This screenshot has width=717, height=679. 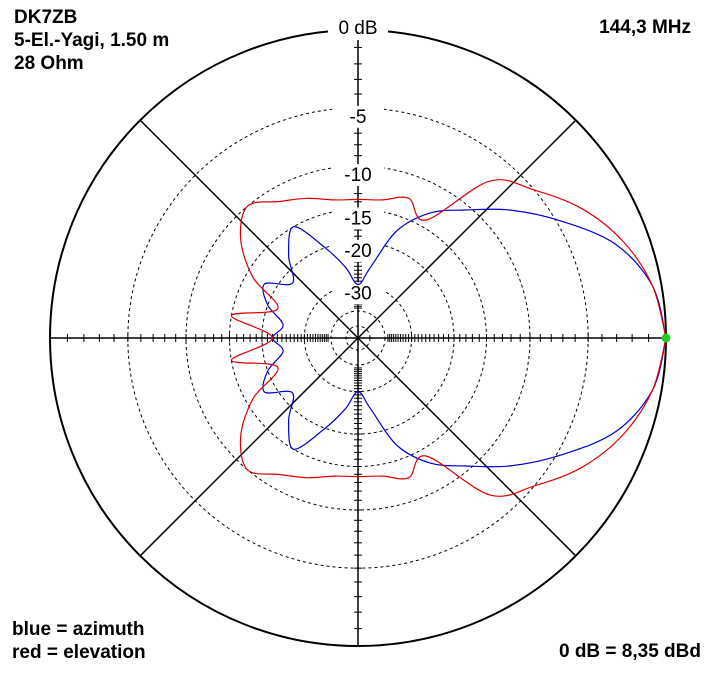 What do you see at coordinates (79, 641) in the screenshot?
I see `legend: blue = azimuth red = elevation` at bounding box center [79, 641].